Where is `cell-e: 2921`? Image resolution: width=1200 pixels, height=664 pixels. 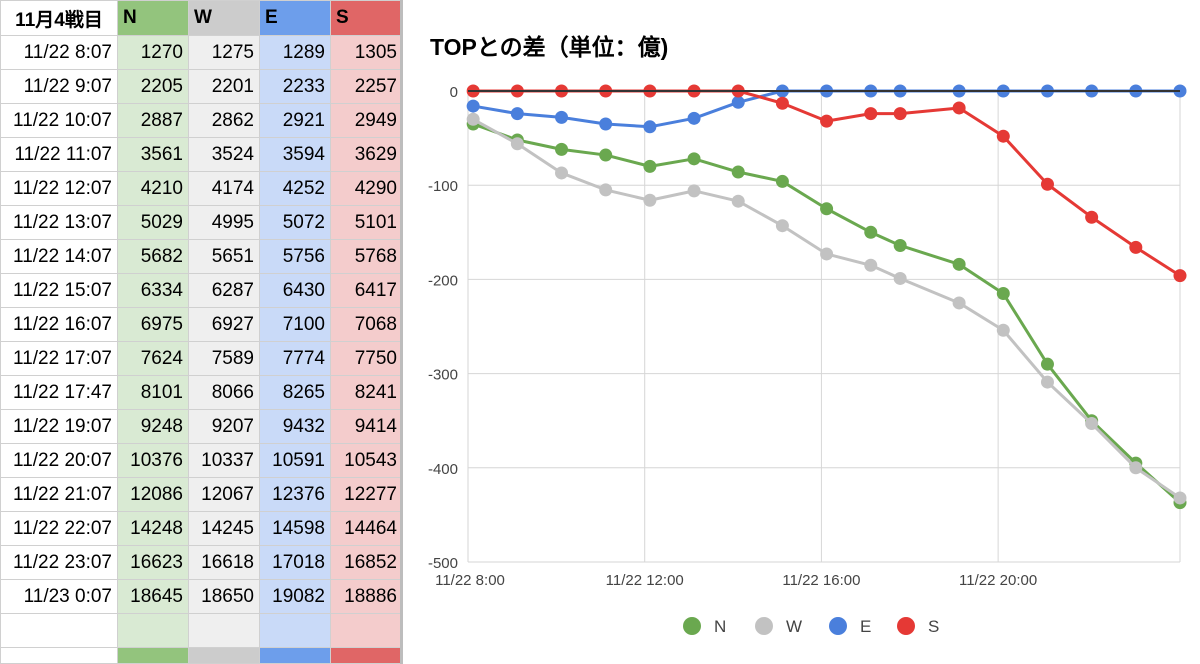
cell-e: 2921 is located at coordinates (295, 121).